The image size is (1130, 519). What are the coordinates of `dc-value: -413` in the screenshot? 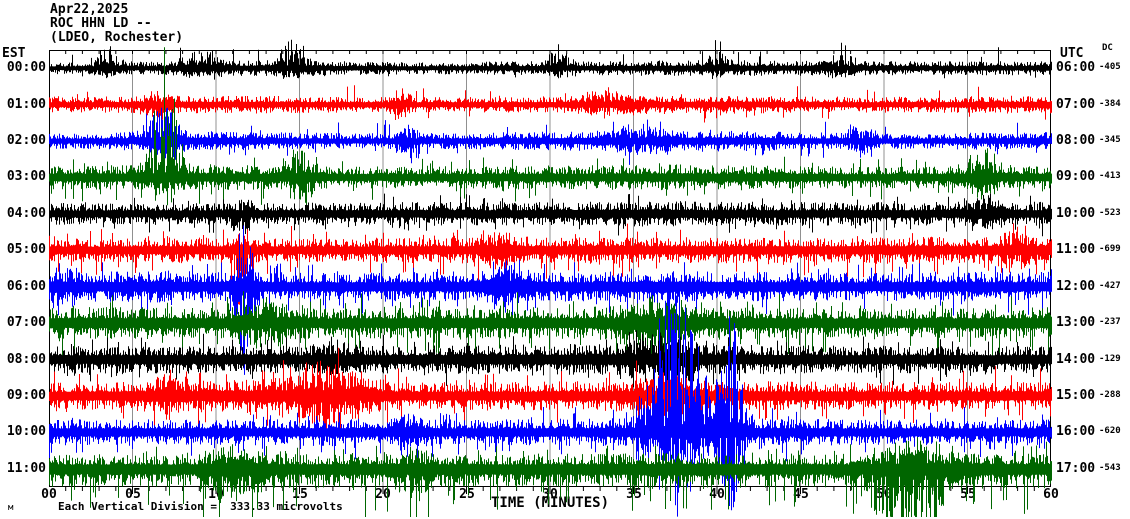 It's located at (1110, 176).